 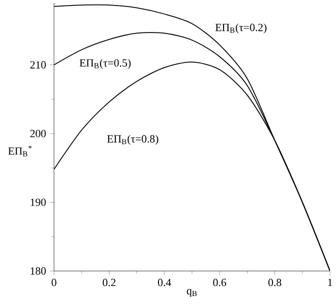 What do you see at coordinates (38, 134) in the screenshot?
I see `y-tick-label: 200` at bounding box center [38, 134].